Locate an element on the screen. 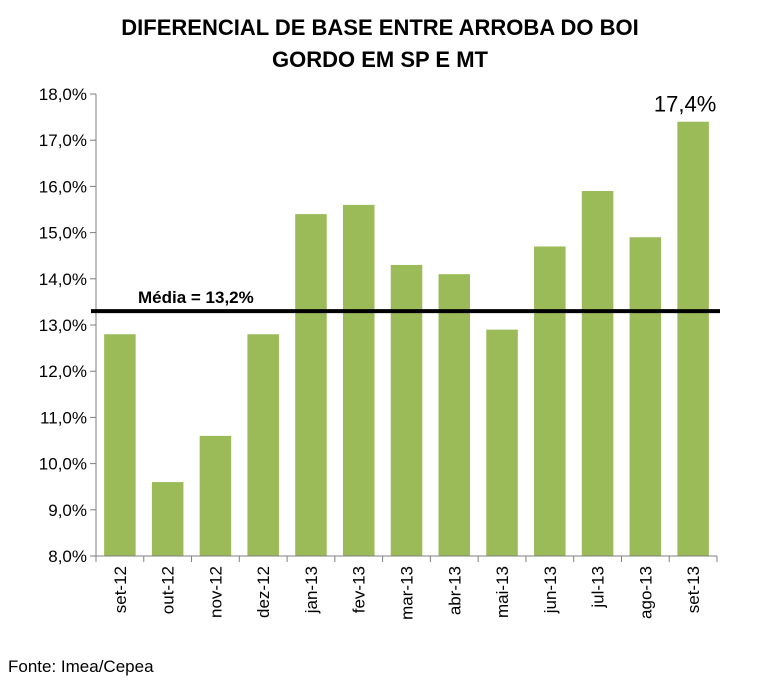  x-tick-label: nov-12 is located at coordinates (215, 592).